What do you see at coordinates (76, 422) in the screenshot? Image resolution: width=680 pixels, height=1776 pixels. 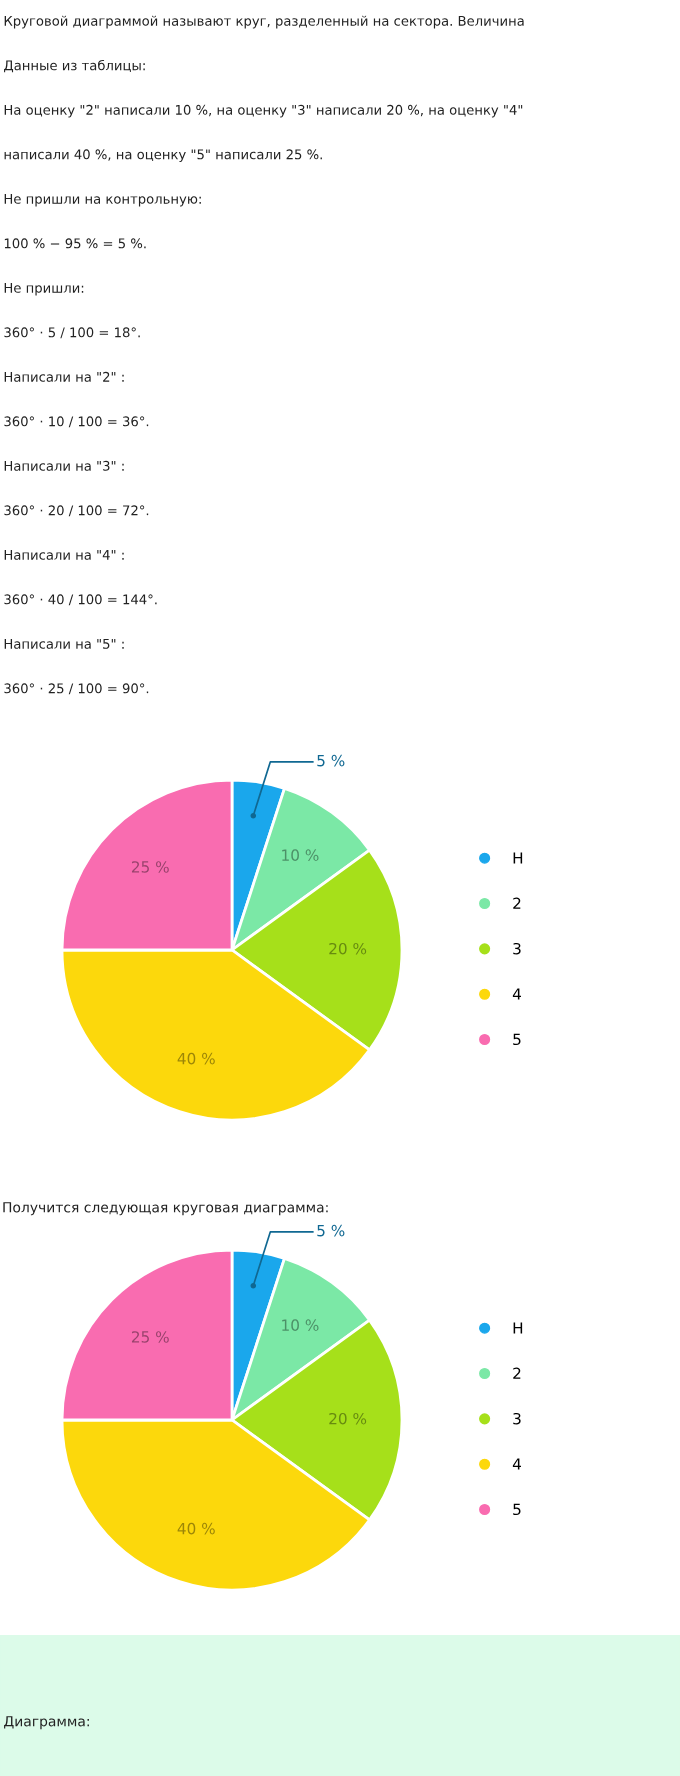 I see `text: 360° · 10 / 100 = 36°.` at bounding box center [76, 422].